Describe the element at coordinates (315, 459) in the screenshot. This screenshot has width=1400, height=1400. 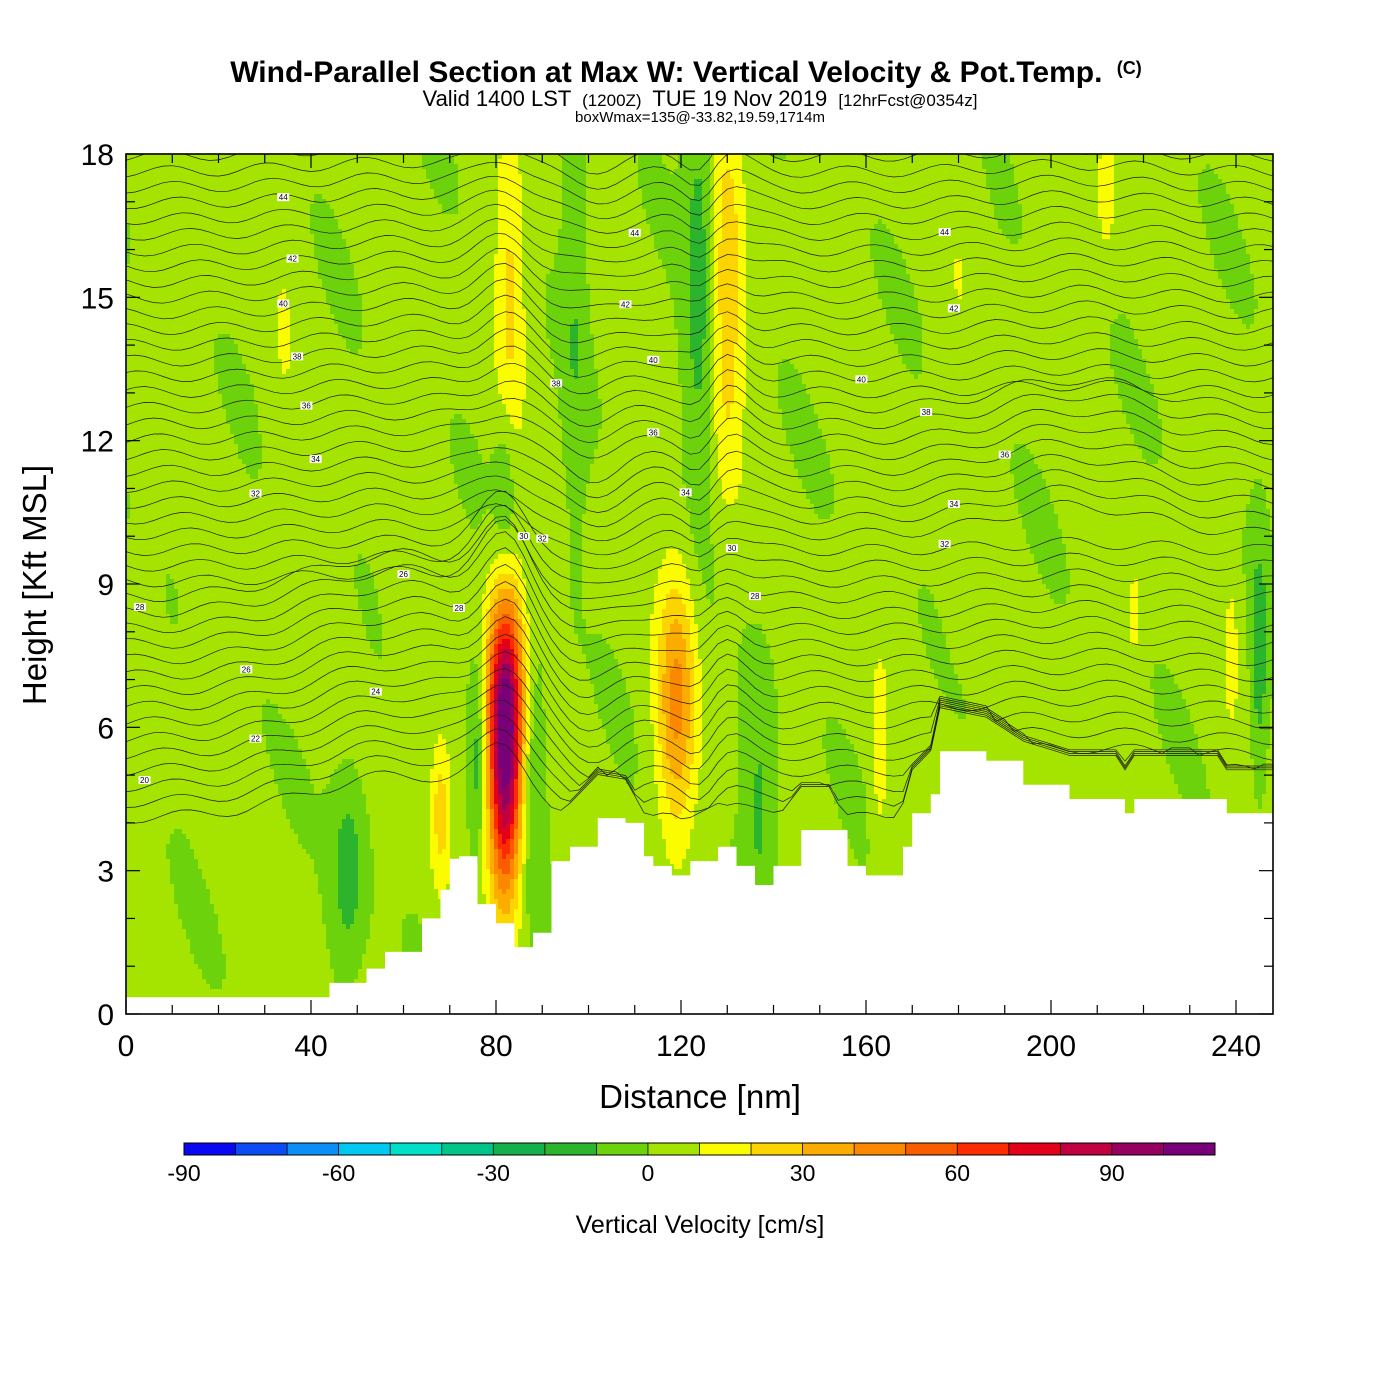
I see `theta-contour-label: 34` at that location.